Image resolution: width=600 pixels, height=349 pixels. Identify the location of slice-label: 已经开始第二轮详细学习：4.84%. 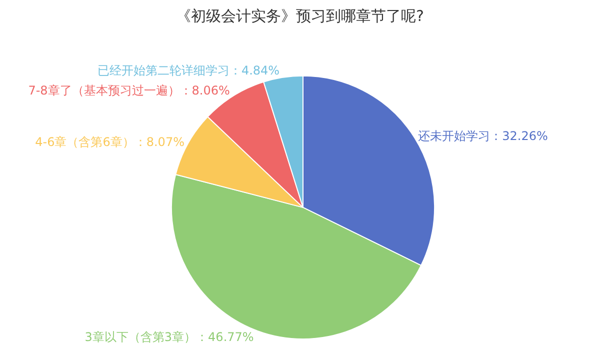
(188, 71).